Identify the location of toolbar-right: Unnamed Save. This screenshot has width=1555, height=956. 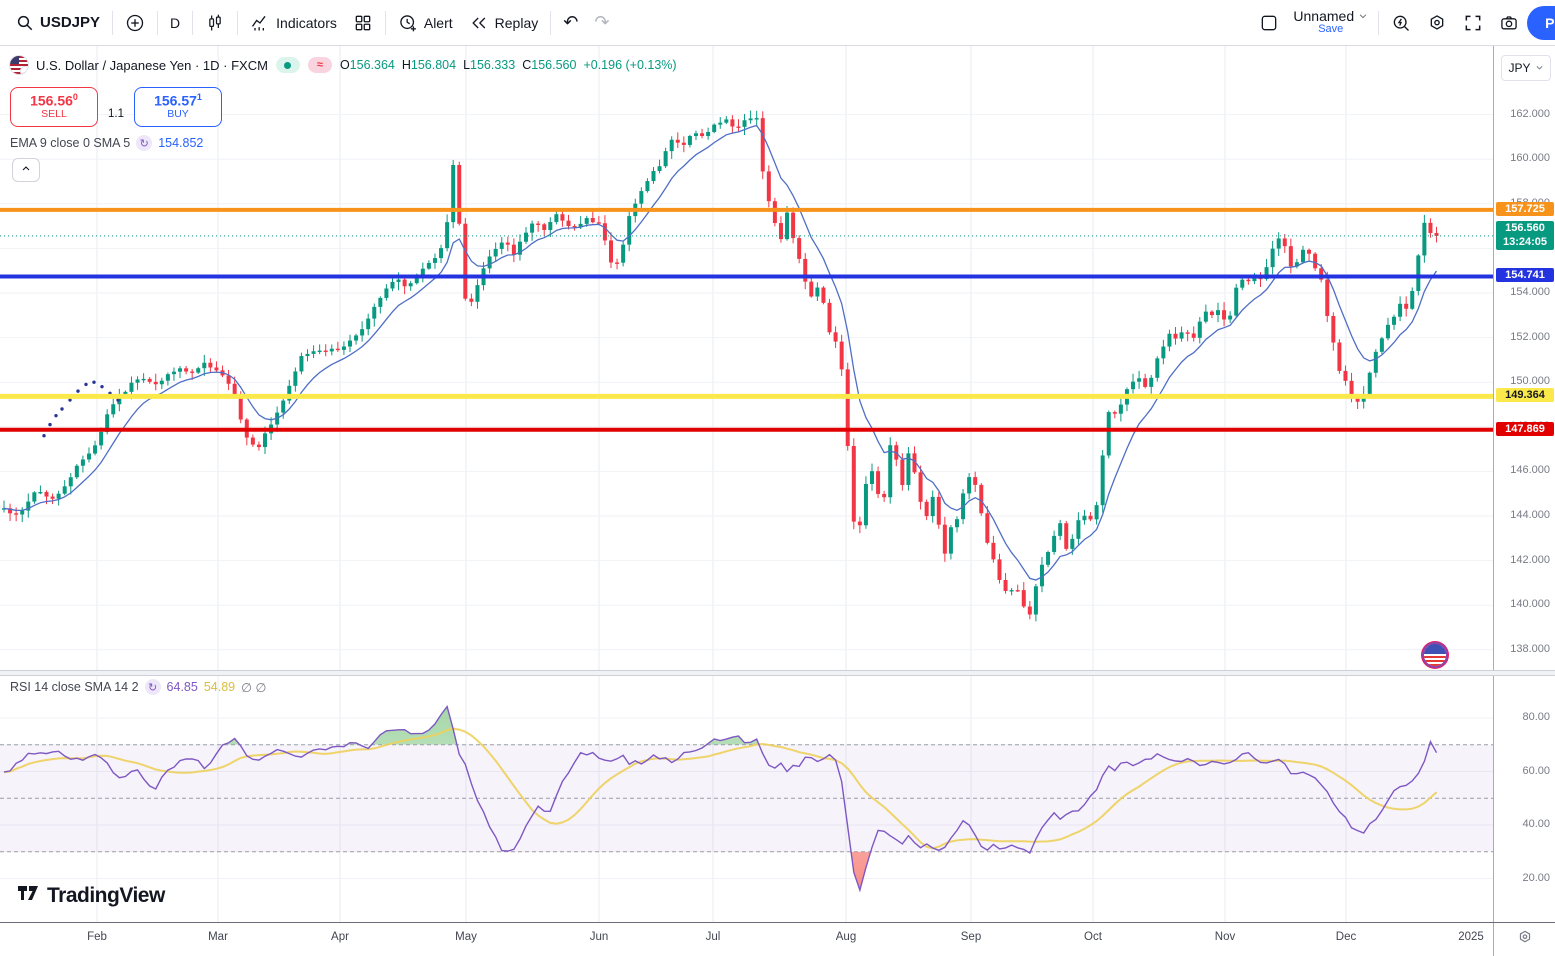
(1403, 22).